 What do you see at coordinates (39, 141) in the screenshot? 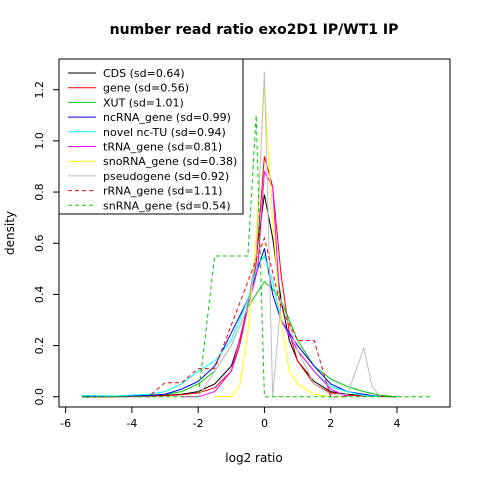
I see `y-tick-label: 1.0` at bounding box center [39, 141].